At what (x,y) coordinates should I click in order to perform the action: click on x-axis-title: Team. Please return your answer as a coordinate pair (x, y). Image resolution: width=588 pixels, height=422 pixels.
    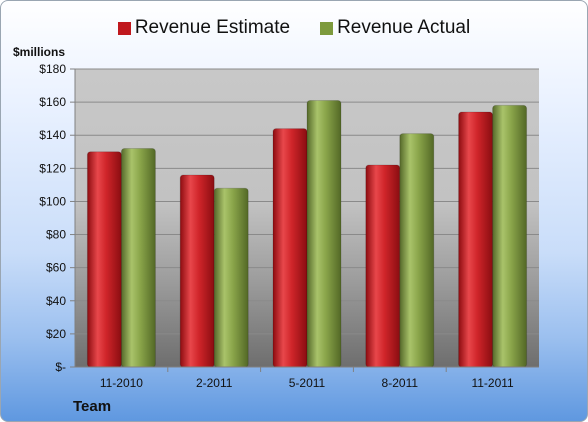
    Looking at the image, I should click on (92, 406).